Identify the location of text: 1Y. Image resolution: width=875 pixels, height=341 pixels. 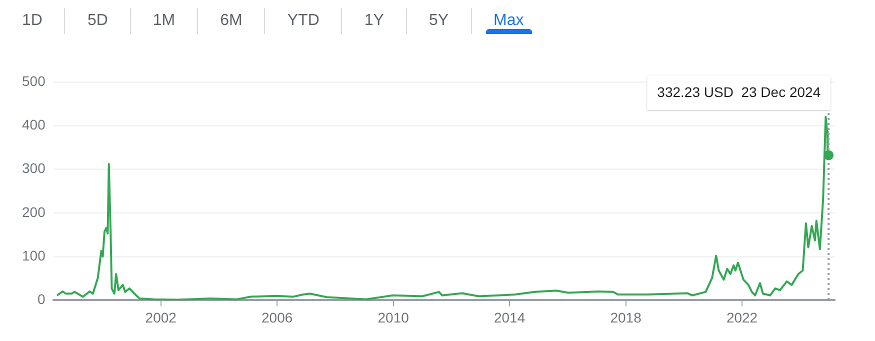
(374, 21).